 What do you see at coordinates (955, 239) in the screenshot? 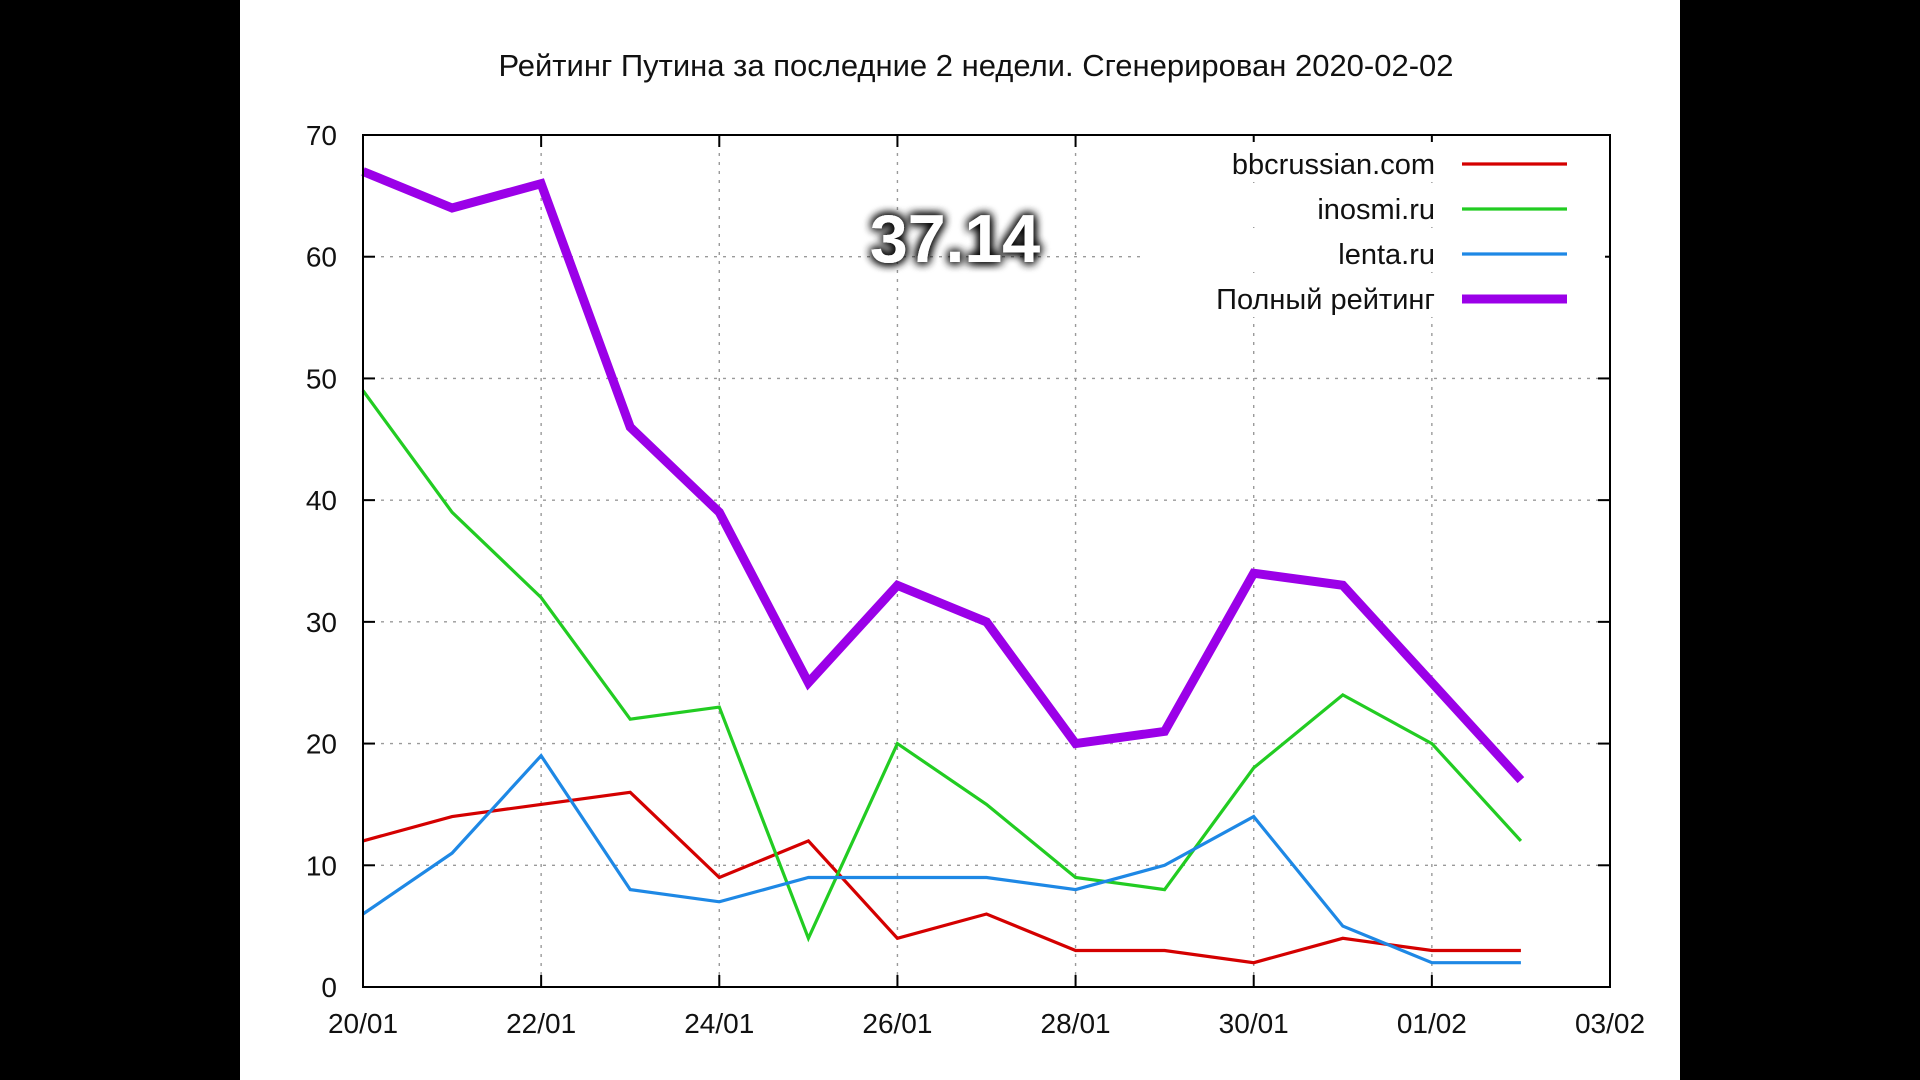
I see `current-rating-value: 37.14` at bounding box center [955, 239].